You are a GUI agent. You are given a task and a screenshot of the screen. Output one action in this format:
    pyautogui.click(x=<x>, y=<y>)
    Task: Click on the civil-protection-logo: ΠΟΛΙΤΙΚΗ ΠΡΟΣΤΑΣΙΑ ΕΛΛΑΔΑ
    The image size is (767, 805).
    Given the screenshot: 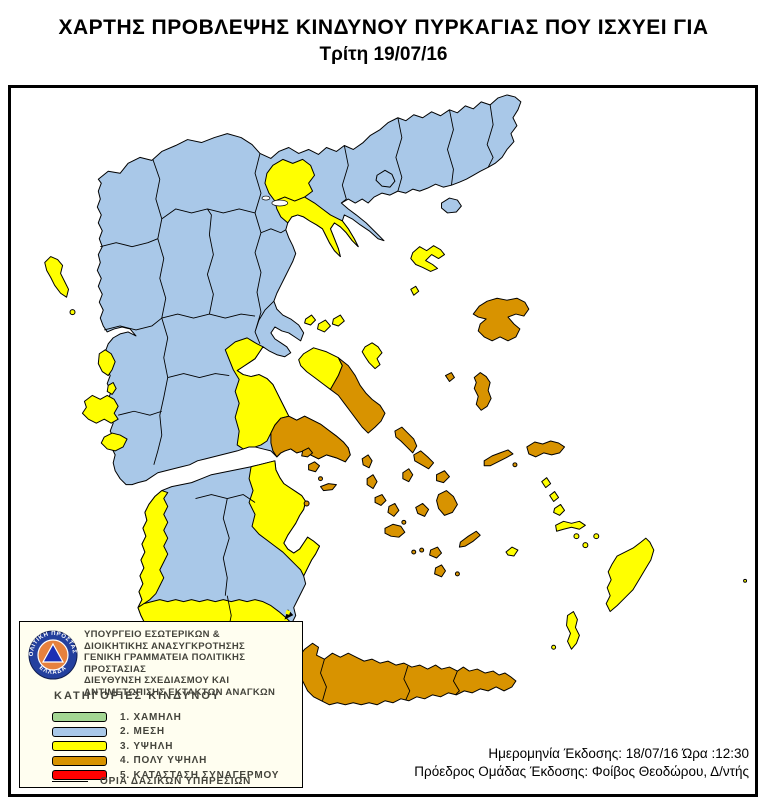 What is the action you would take?
    pyautogui.click(x=52, y=653)
    